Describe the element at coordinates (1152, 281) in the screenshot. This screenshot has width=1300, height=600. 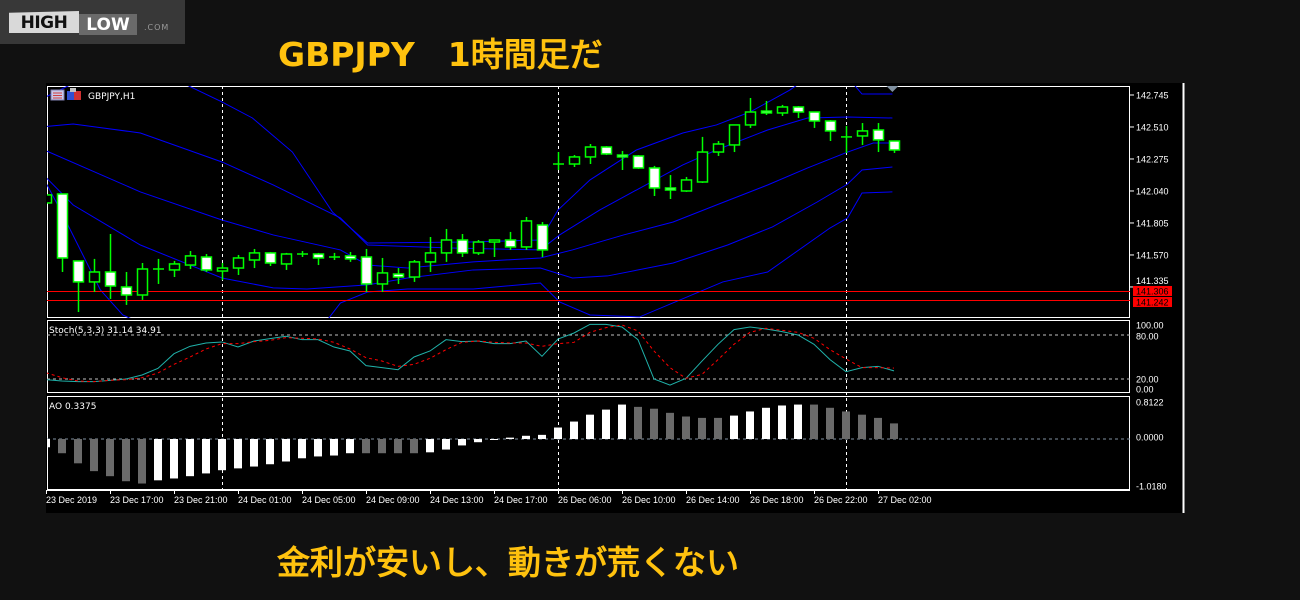
I see `y-tick-label: 141.335` at that location.